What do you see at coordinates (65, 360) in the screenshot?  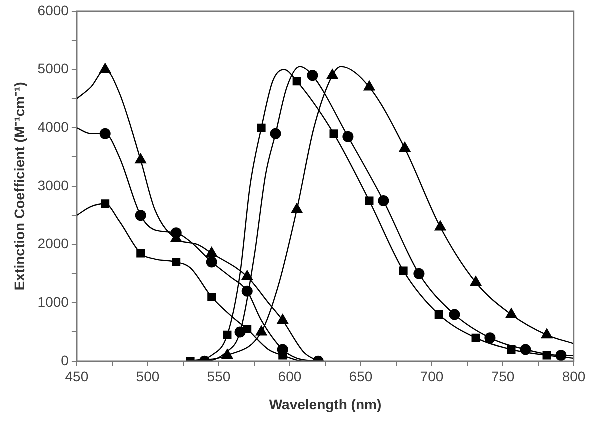 I see `y-tick-label: 0` at bounding box center [65, 360].